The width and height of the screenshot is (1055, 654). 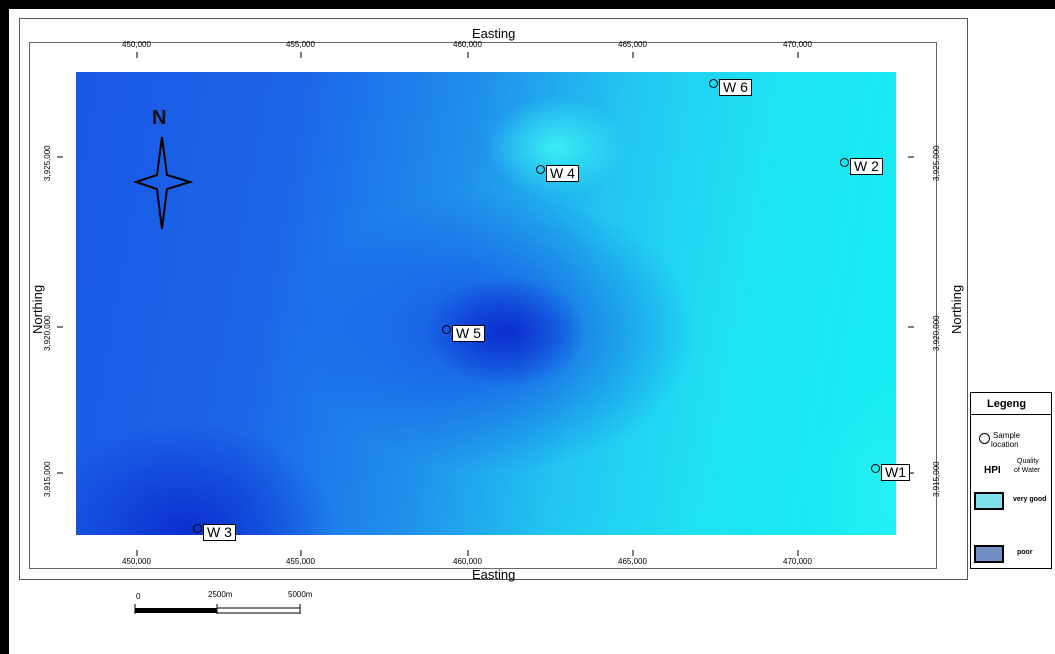 I want to click on sample-well-w2: W 2, so click(x=861, y=162).